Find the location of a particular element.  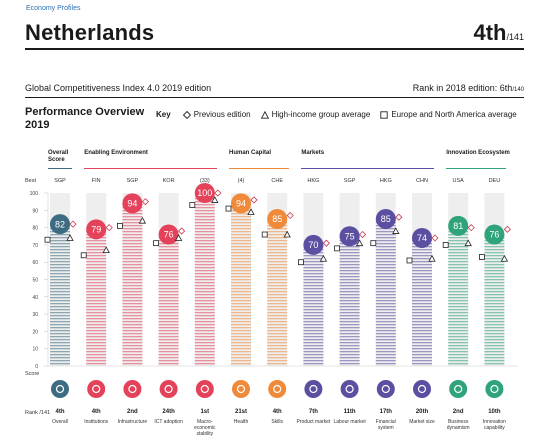

pillar-label: Health is located at coordinates (241, 422).